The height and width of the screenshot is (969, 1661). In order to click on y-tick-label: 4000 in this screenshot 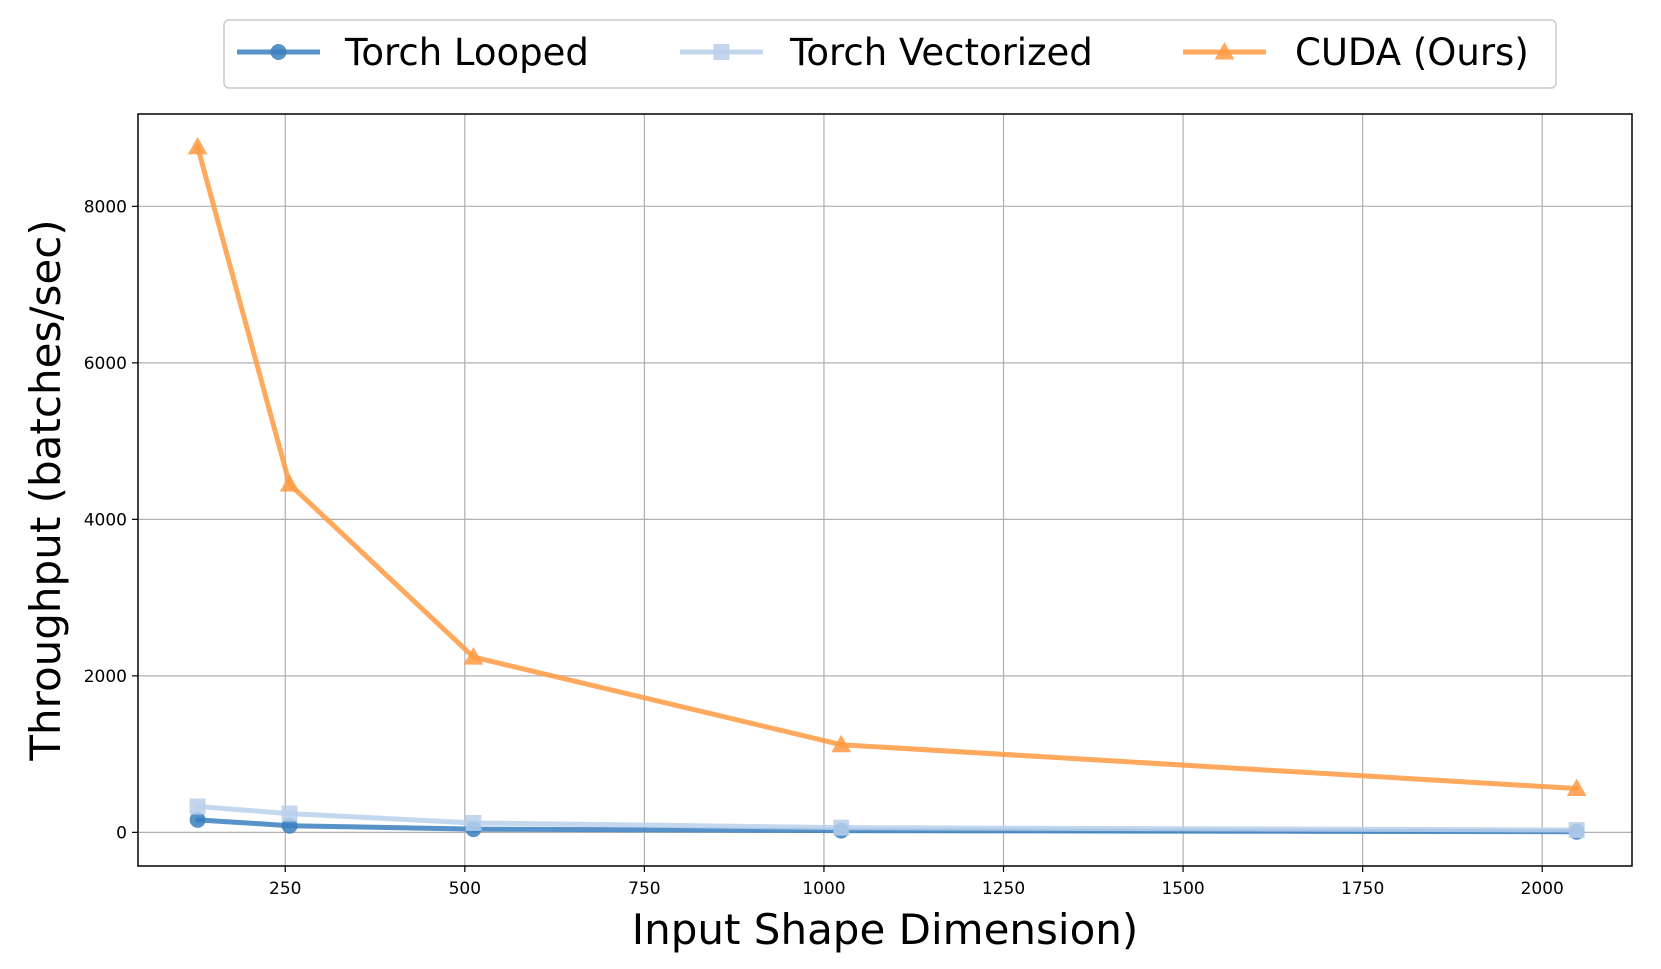, I will do `click(105, 520)`.